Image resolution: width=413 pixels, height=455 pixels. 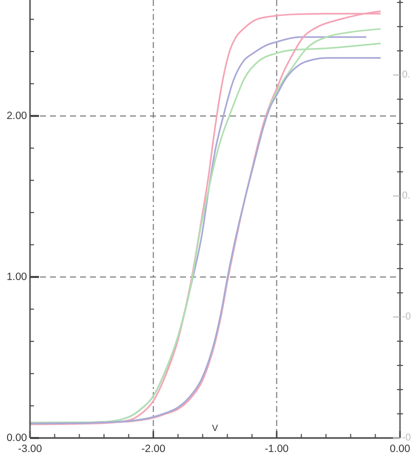 What do you see at coordinates (400, 449) in the screenshot?
I see `x-tick-label: 0.00` at bounding box center [400, 449].